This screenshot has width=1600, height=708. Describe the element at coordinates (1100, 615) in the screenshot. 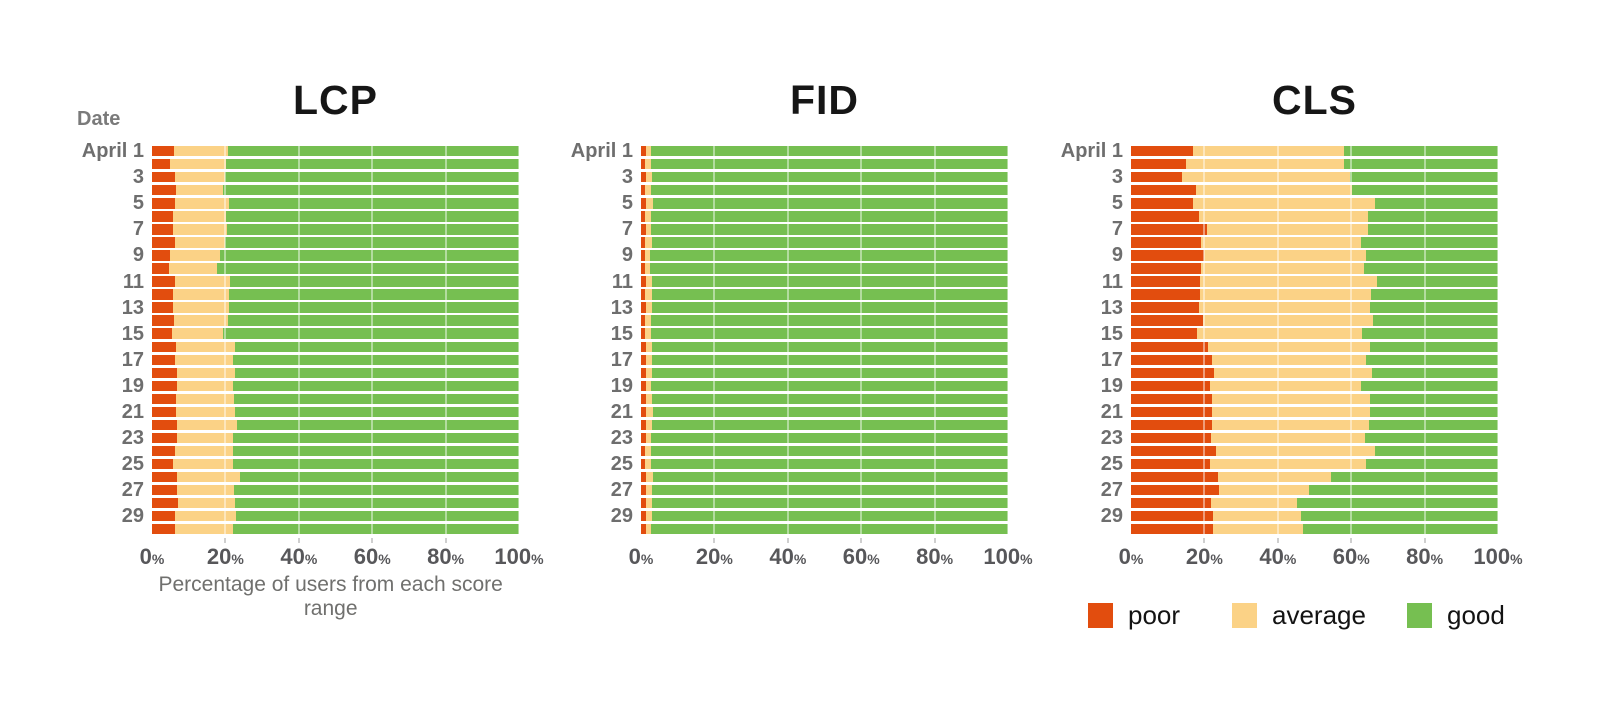

I see `legend-swatch-poor` at that location.